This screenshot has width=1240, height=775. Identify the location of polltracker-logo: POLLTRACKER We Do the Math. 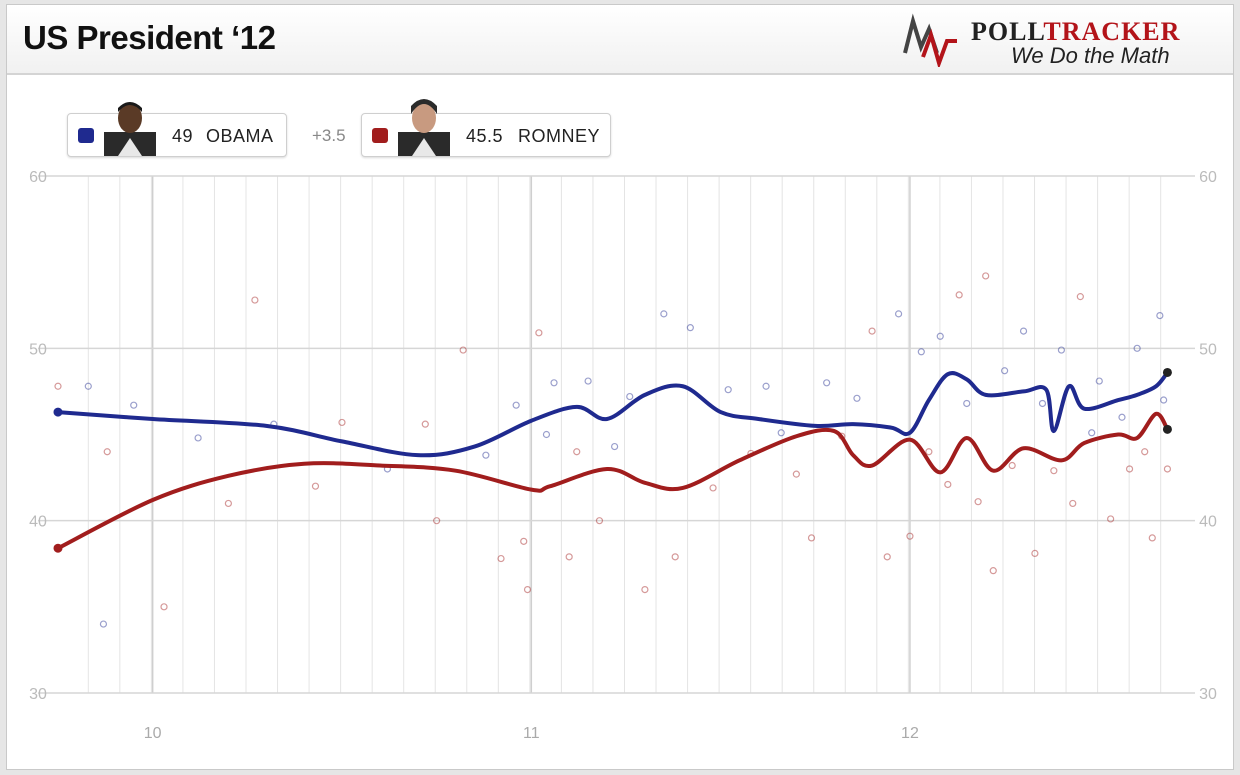
(1061, 40).